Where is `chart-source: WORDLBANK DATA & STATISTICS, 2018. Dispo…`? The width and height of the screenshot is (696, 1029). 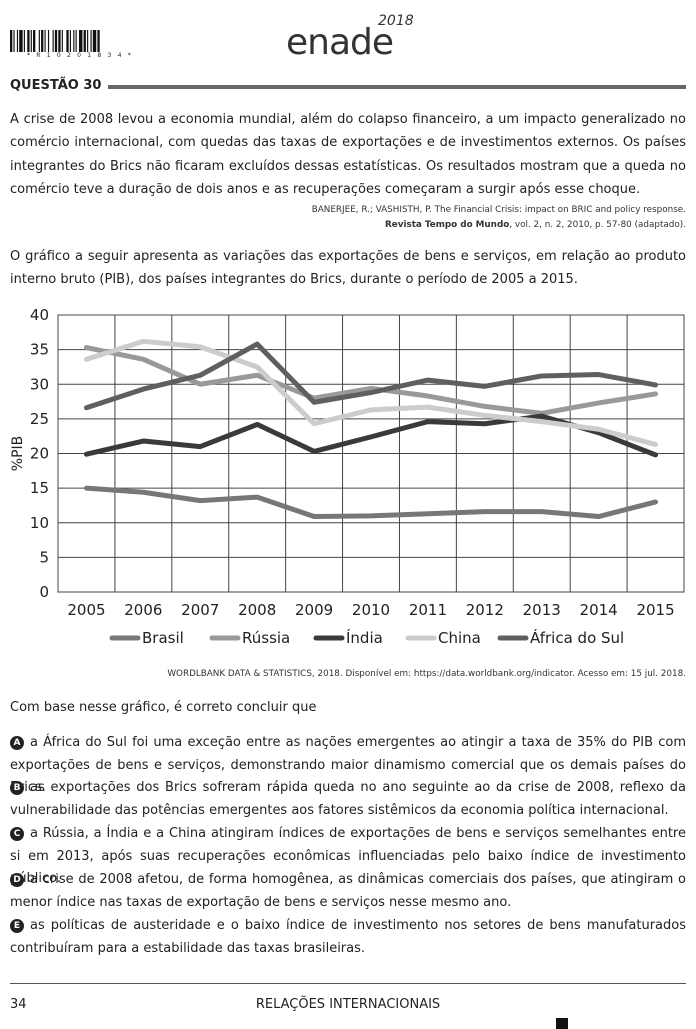 chart-source: WORDLBANK DATA & STATISTICS, 2018. Dispo… is located at coordinates (426, 674).